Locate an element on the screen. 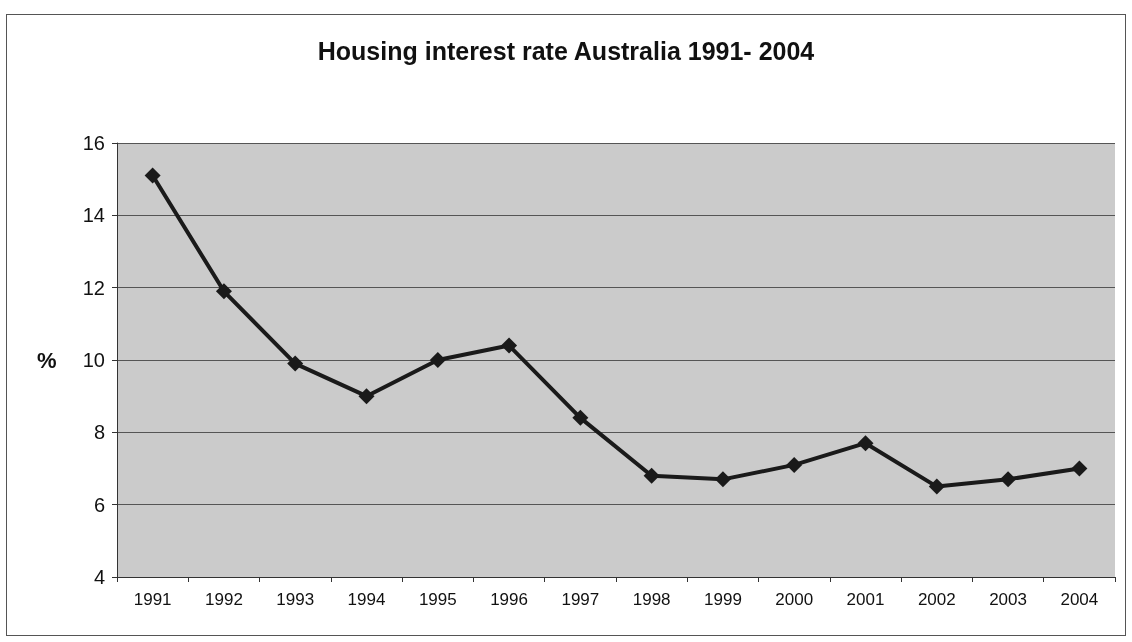  x-tick-label: 1991 is located at coordinates (152, 599).